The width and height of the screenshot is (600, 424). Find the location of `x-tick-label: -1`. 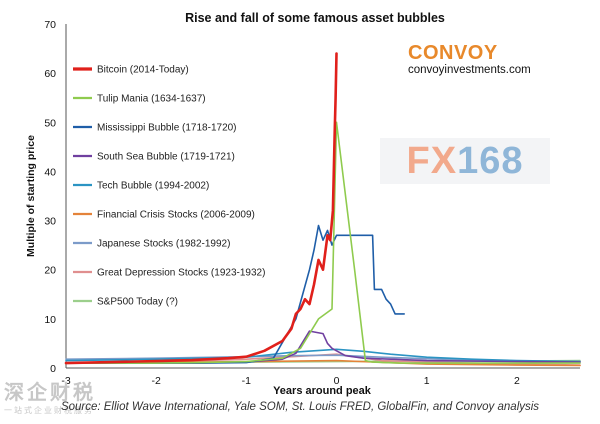

x-tick-label: -1 is located at coordinates (246, 381).